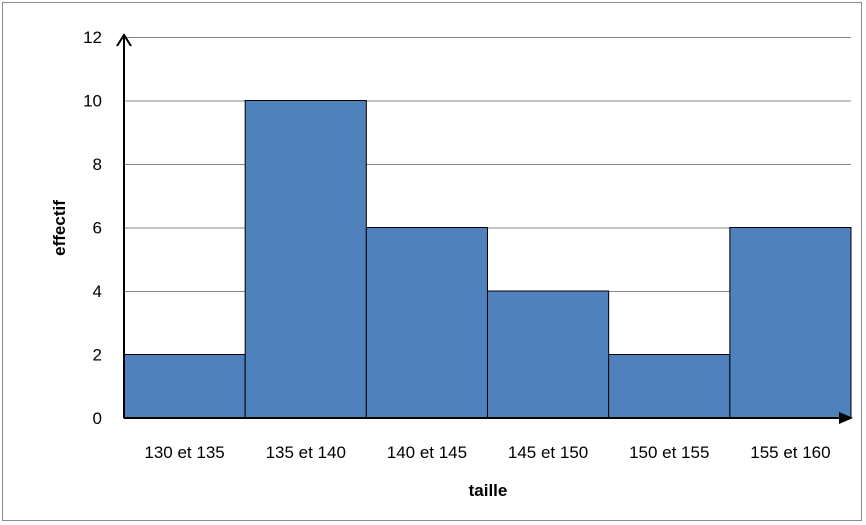 Image resolution: width=866 pixels, height=525 pixels. I want to click on x-tick-label: 150 et 155, so click(669, 452).